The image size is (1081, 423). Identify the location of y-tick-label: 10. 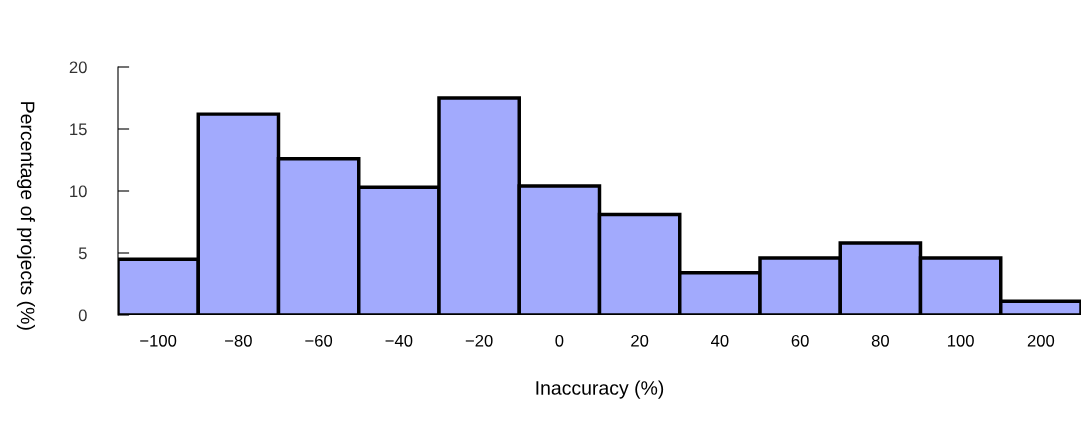
(78, 191).